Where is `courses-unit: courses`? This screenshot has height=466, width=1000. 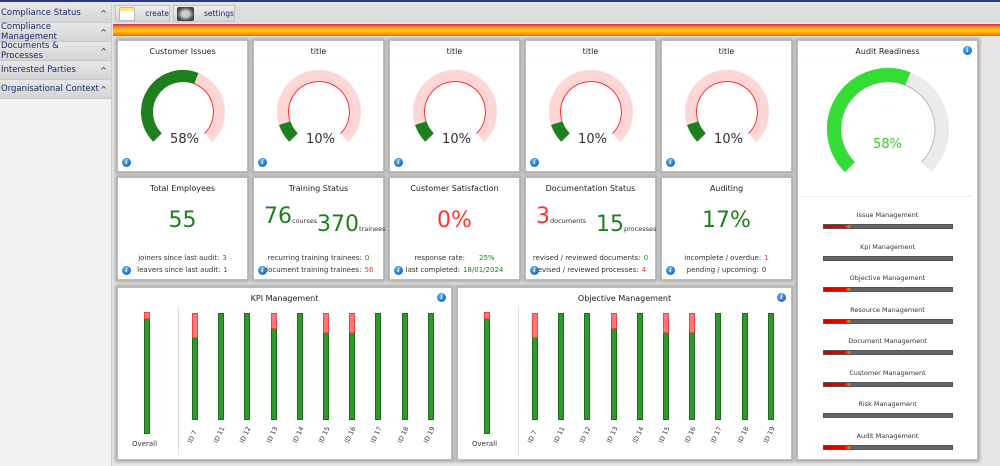 courses-unit: courses is located at coordinates (305, 221).